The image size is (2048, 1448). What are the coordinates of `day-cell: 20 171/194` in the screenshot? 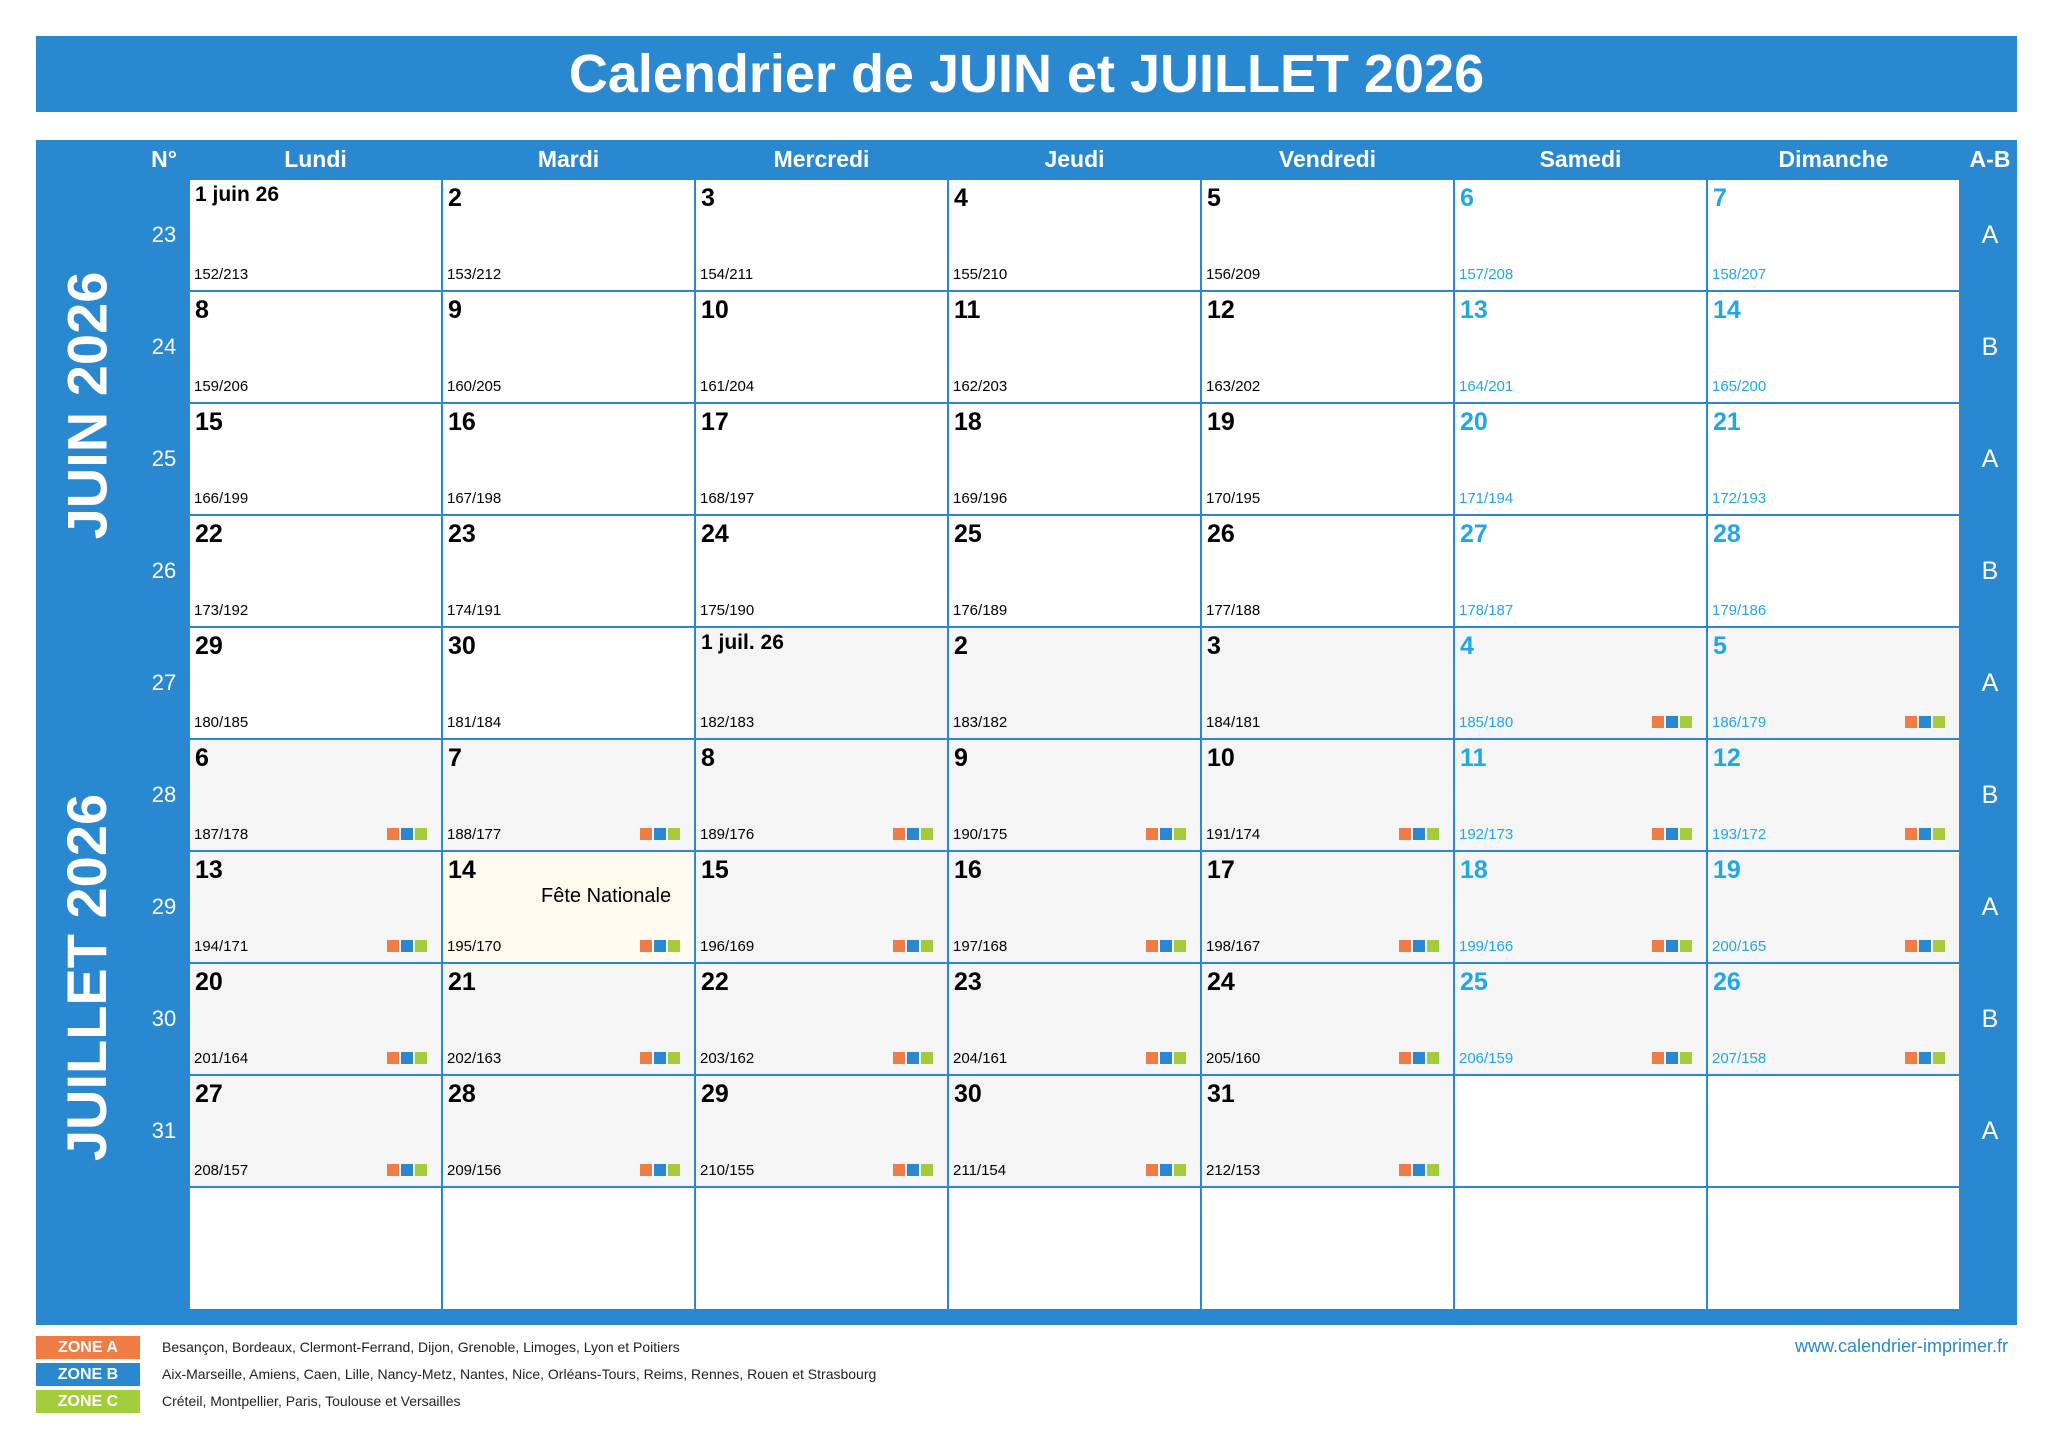 It's located at (1580, 459).